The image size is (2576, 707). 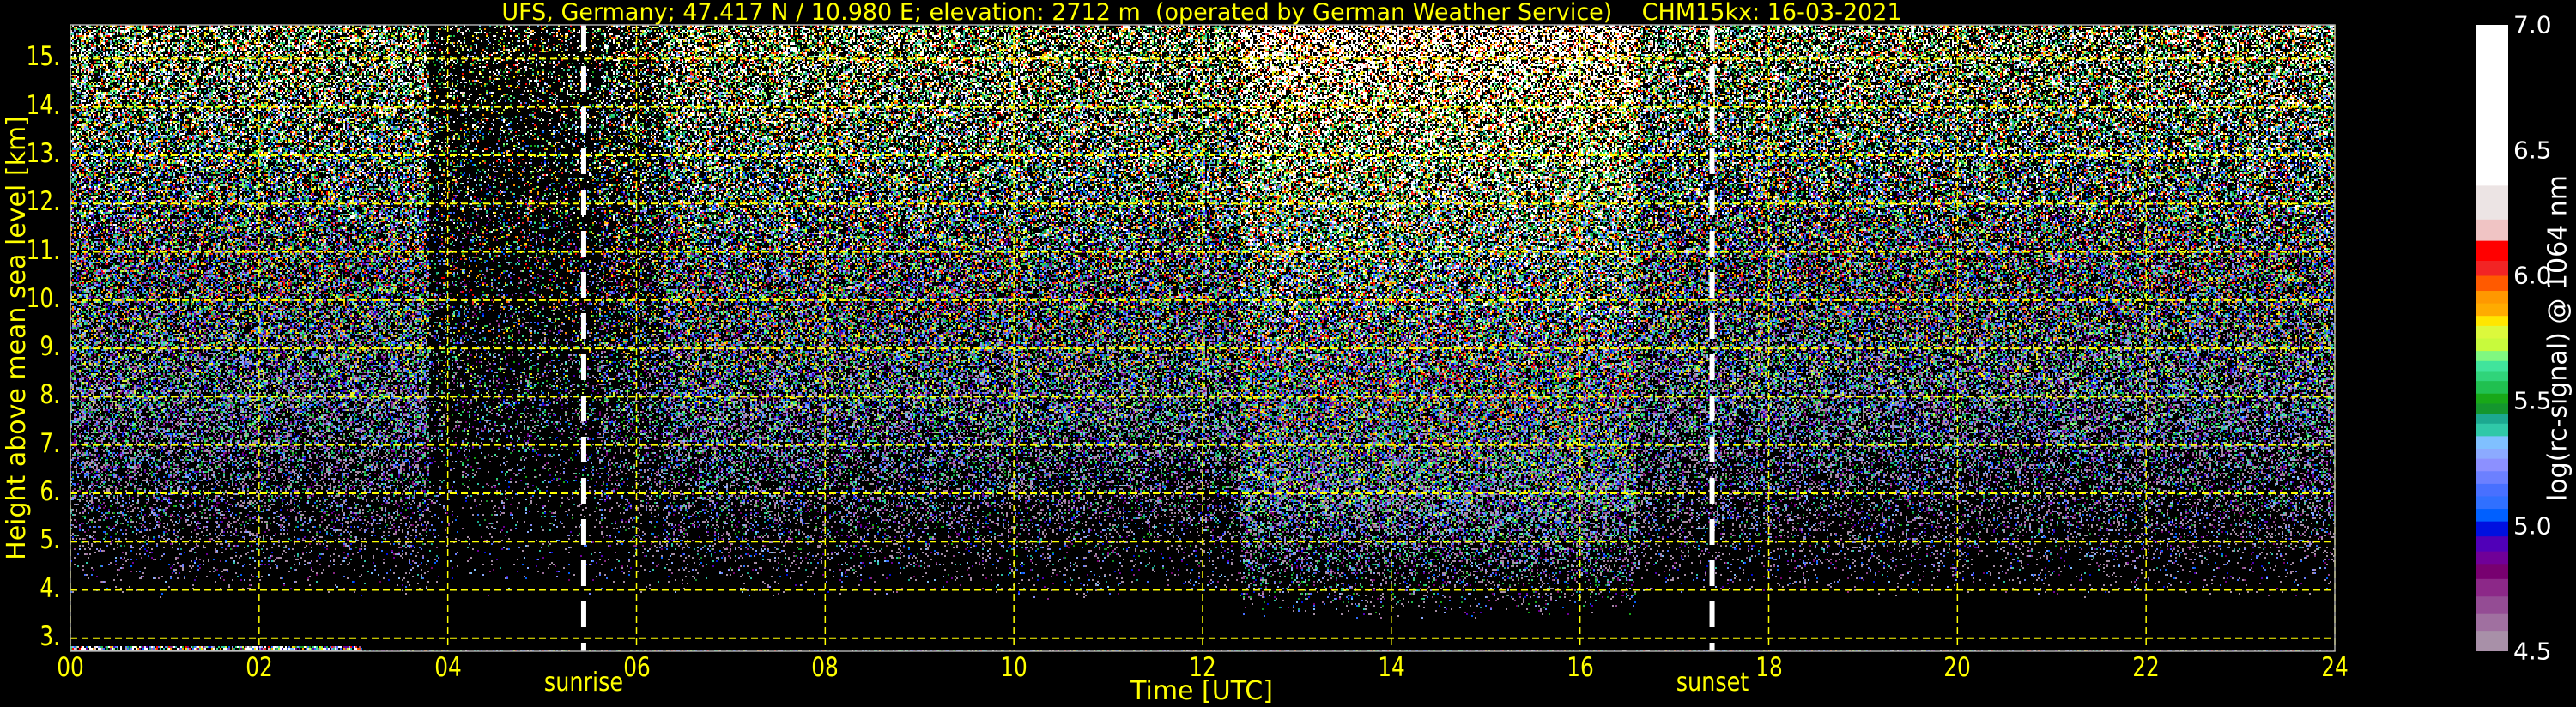 What do you see at coordinates (43, 57) in the screenshot?
I see `y-tick-label: 15.` at bounding box center [43, 57].